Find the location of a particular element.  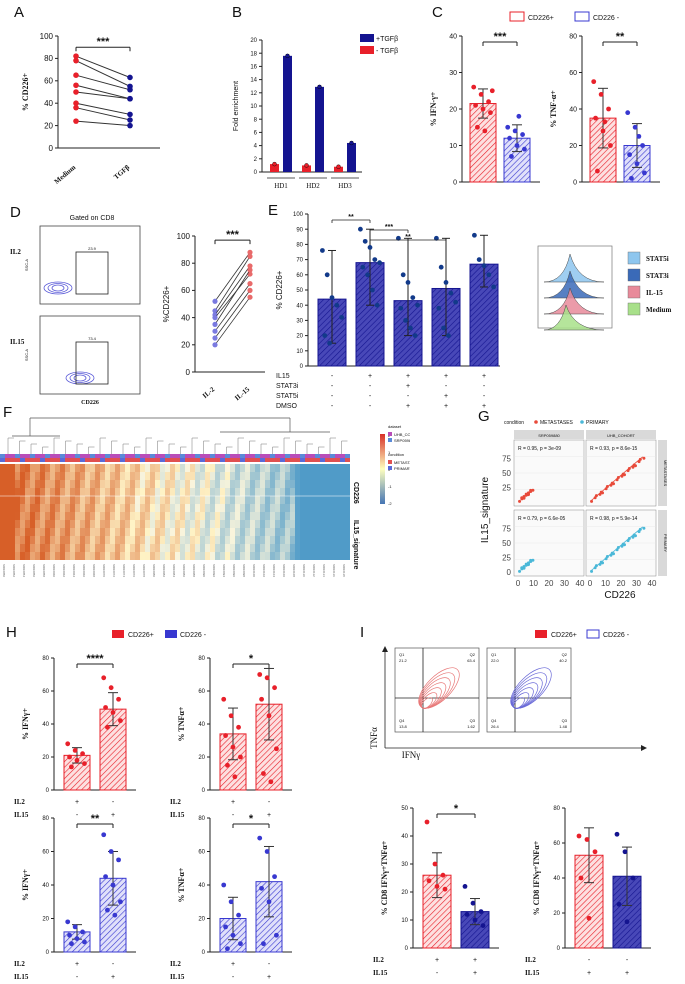

e-condition-mark: + is located at coordinates (484, 376).